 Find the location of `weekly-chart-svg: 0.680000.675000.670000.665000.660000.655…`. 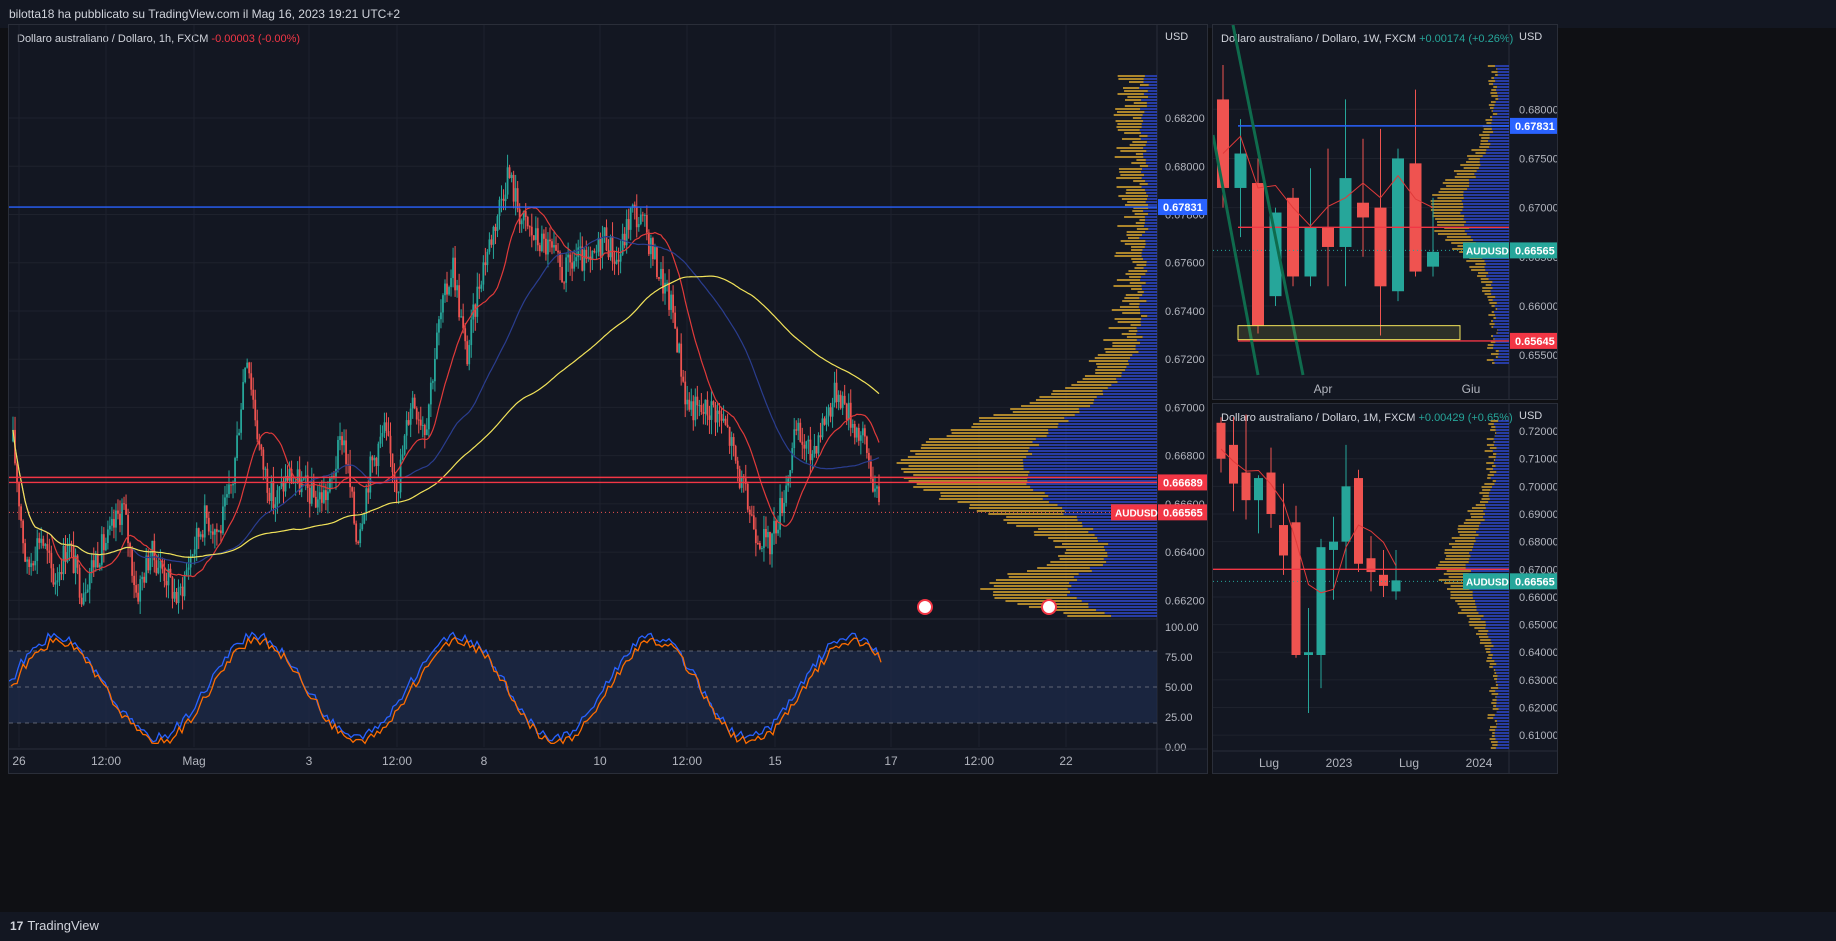

weekly-chart-svg: 0.680000.675000.670000.665000.660000.655… is located at coordinates (1385, 212).